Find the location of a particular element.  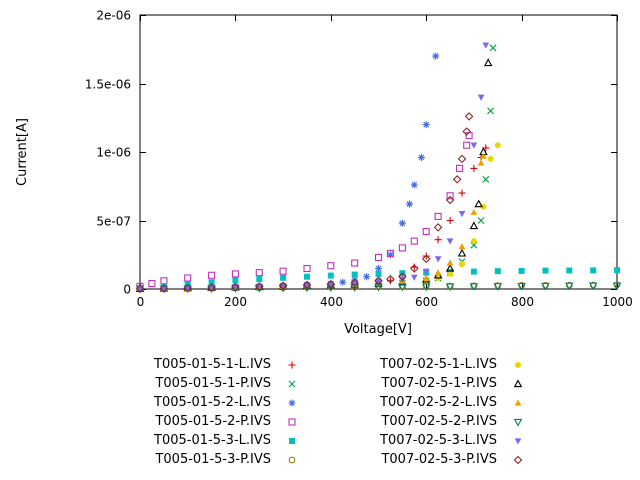

y-tick-label: 1e-06 is located at coordinates (113, 153).